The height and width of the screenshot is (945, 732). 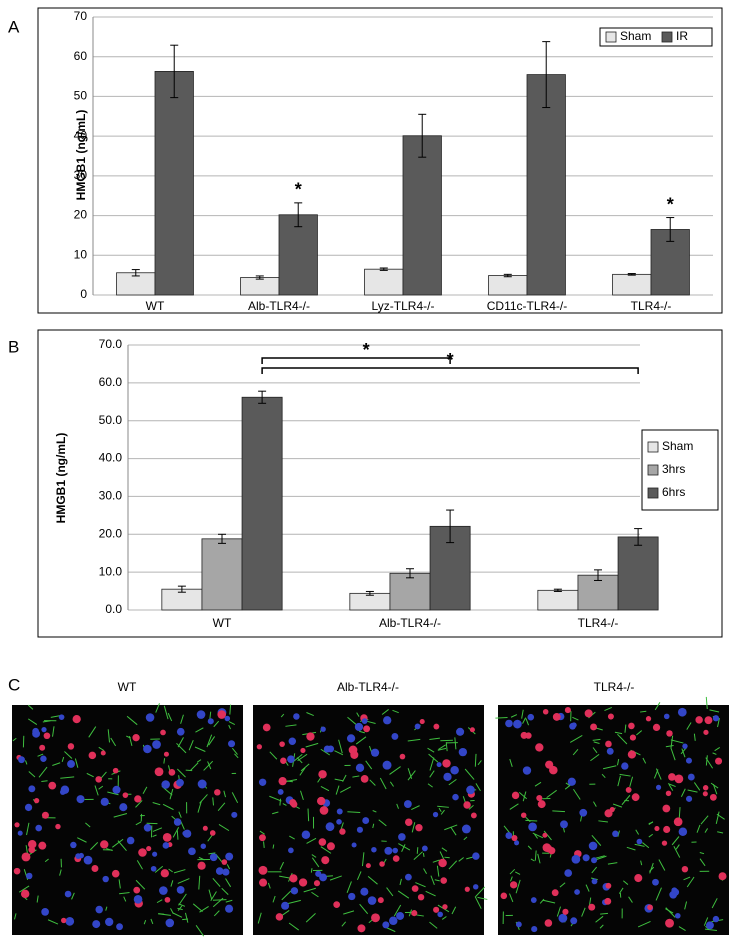 What do you see at coordinates (527, 306) in the screenshot?
I see `x-tick-label: CD11c-TLR4-/-` at bounding box center [527, 306].